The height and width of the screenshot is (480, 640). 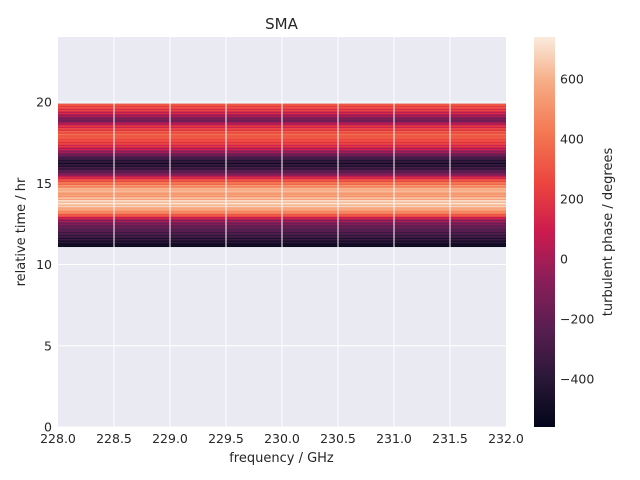 I want to click on x-tick-label: 229.5, so click(x=226, y=438).